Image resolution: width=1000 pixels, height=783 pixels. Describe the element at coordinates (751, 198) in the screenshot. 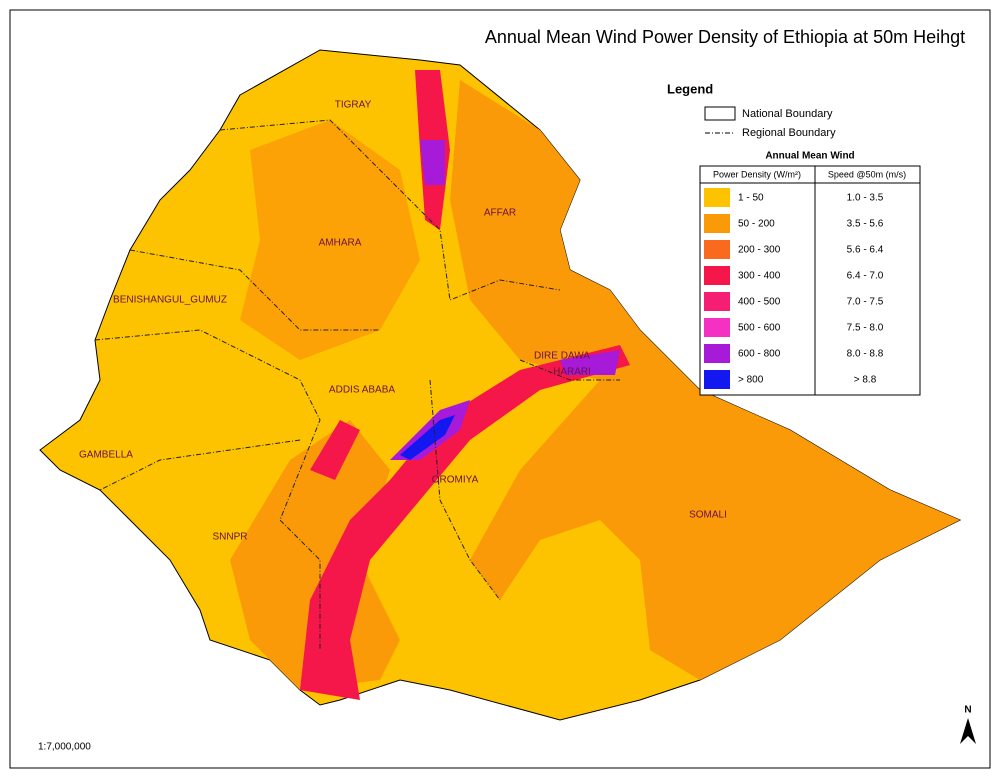

I see `density-range: 1 - 50` at that location.